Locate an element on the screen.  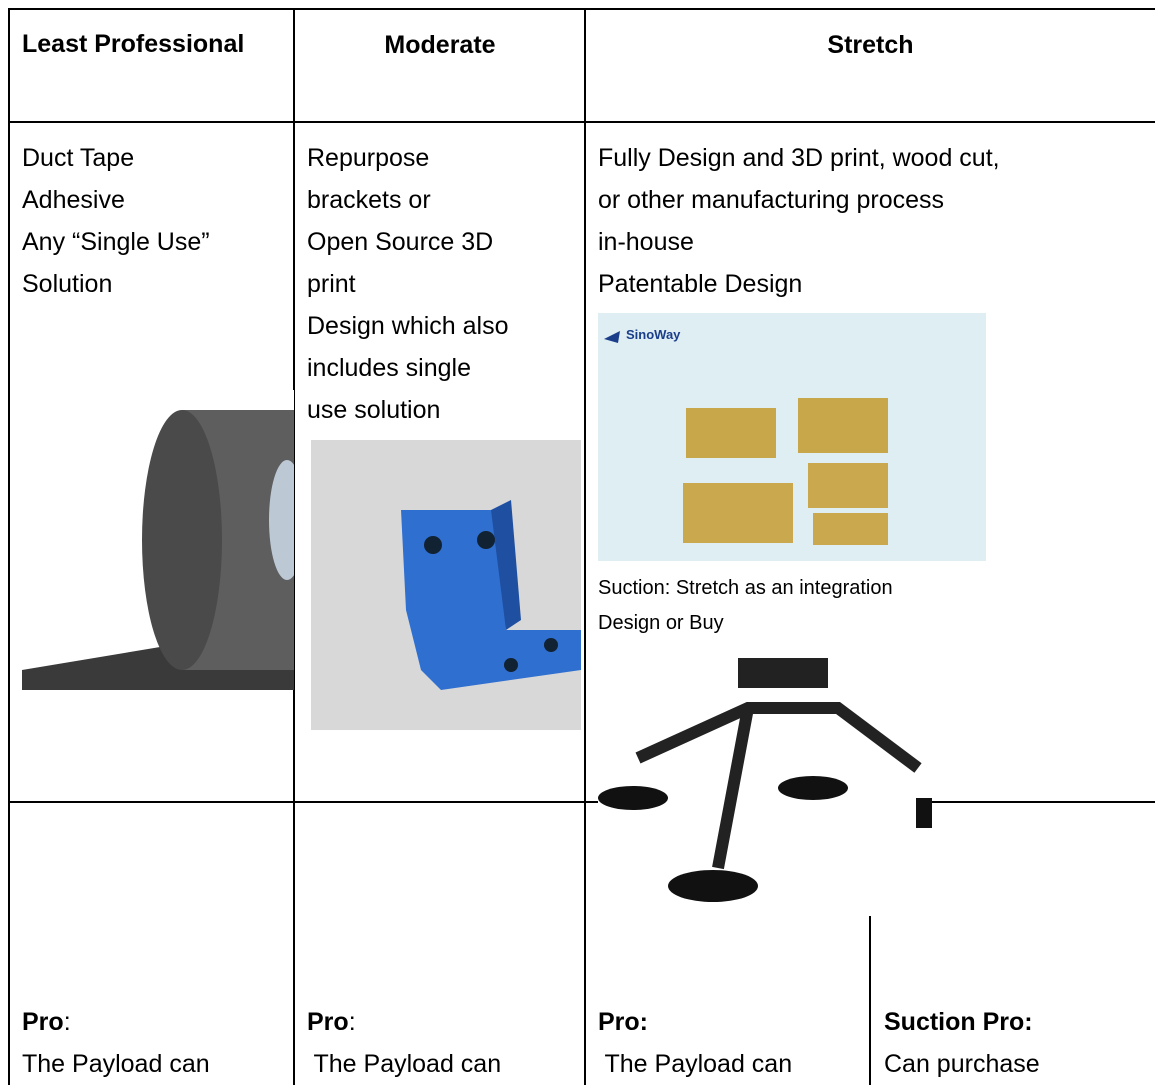
footer-label: Suction Pro: is located at coordinates (958, 1022).